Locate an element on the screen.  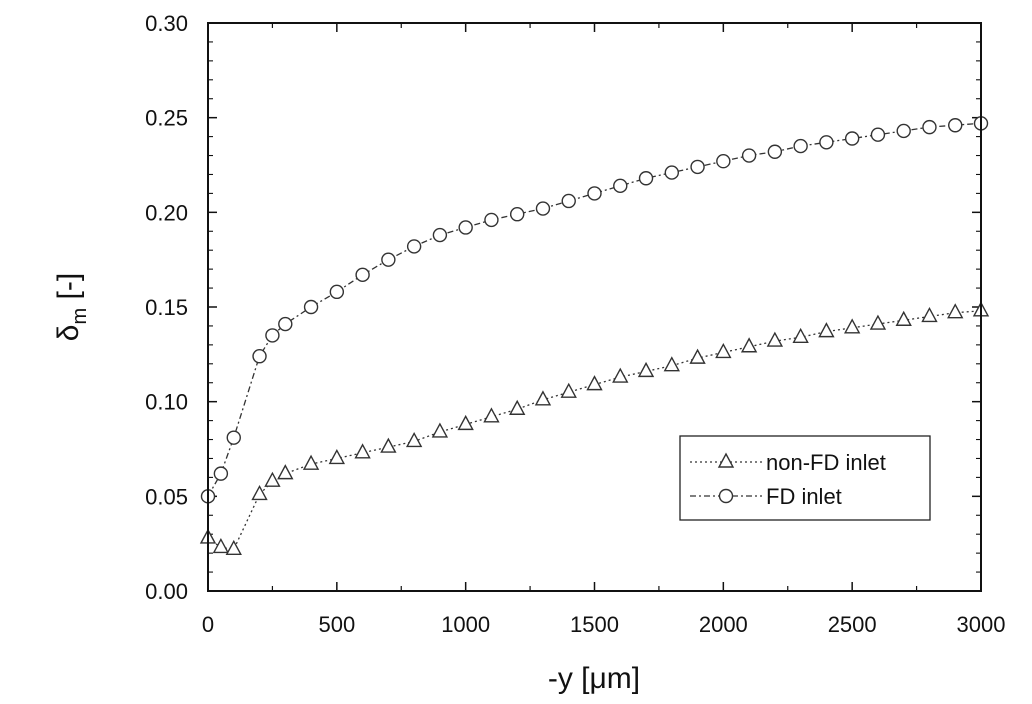
legend-box is located at coordinates (805, 478).